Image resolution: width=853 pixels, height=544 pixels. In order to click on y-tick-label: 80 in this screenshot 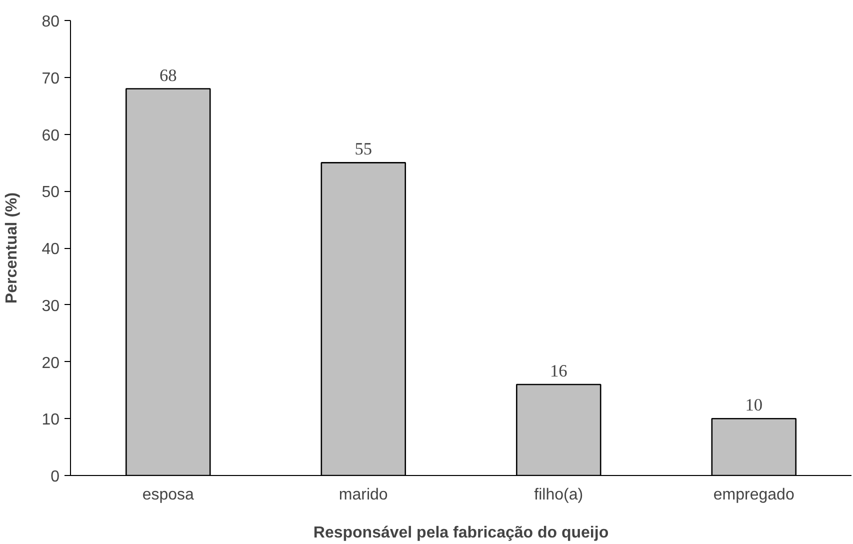, I will do `click(51, 22)`.